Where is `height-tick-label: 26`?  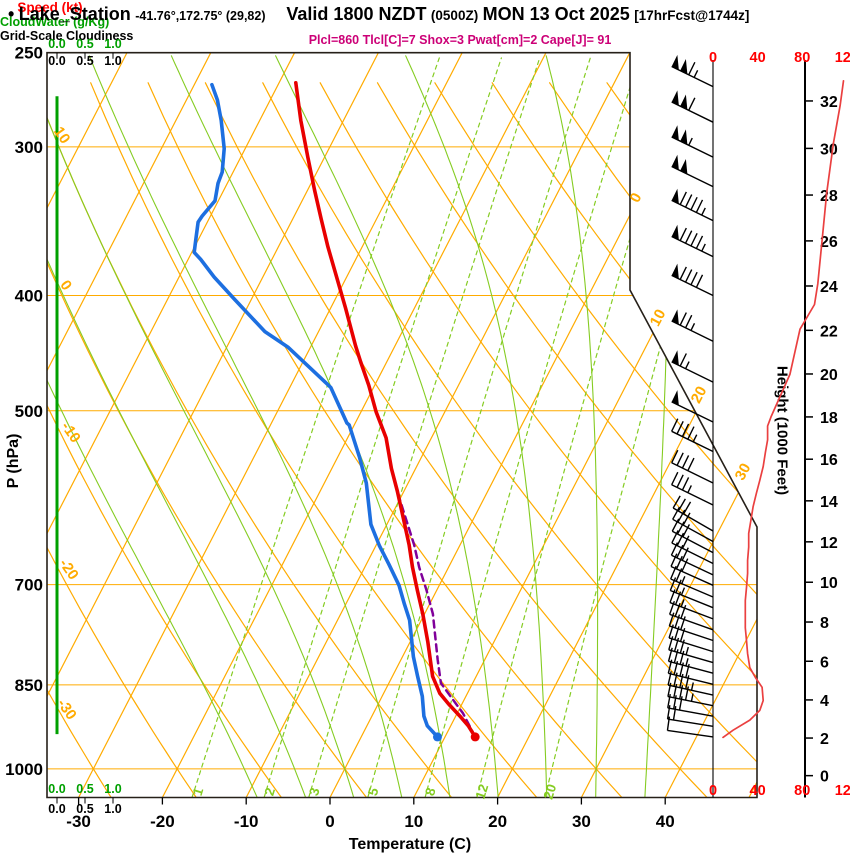 height-tick-label: 26 is located at coordinates (829, 242).